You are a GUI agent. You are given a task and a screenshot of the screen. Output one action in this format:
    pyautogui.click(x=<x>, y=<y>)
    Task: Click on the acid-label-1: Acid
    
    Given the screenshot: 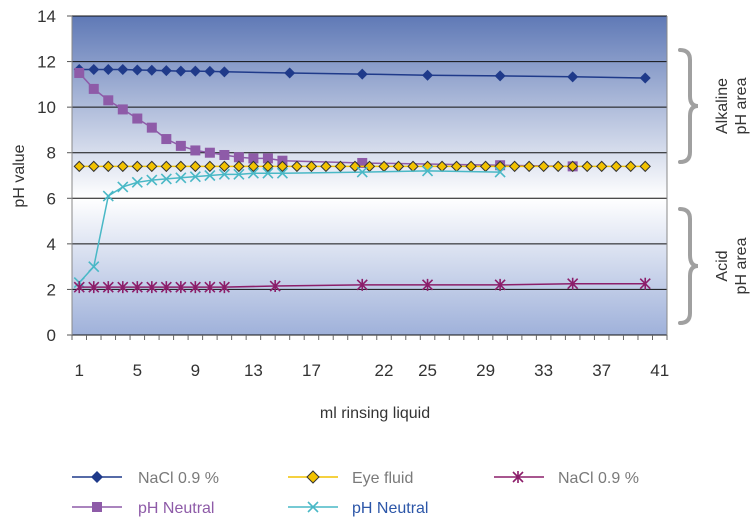 What is the action you would take?
    pyautogui.click(x=722, y=265)
    